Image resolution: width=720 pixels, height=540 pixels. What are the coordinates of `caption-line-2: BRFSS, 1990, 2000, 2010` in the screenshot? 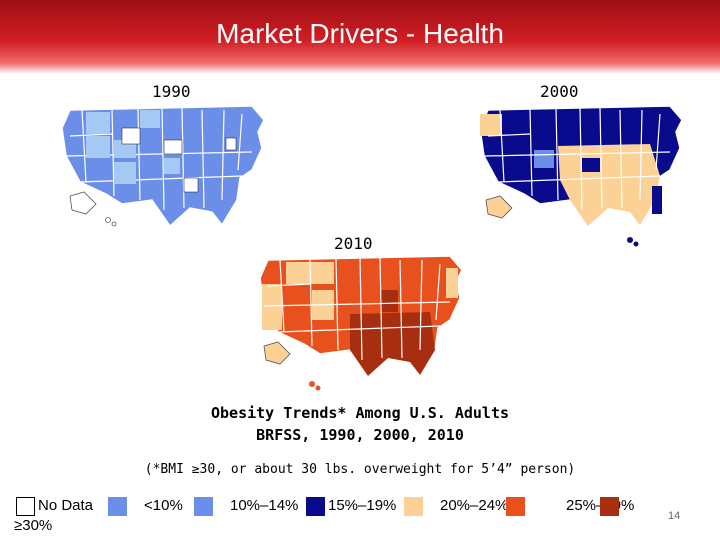 It's located at (360, 435).